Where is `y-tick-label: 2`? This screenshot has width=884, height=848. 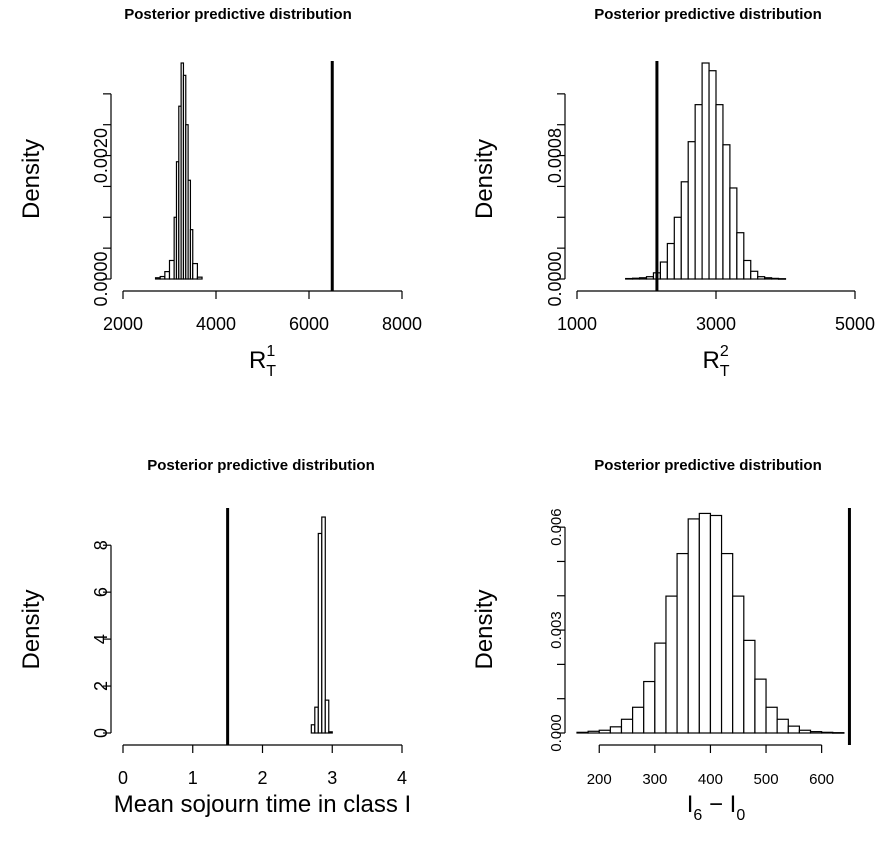
y-tick-label: 2 is located at coordinates (101, 686).